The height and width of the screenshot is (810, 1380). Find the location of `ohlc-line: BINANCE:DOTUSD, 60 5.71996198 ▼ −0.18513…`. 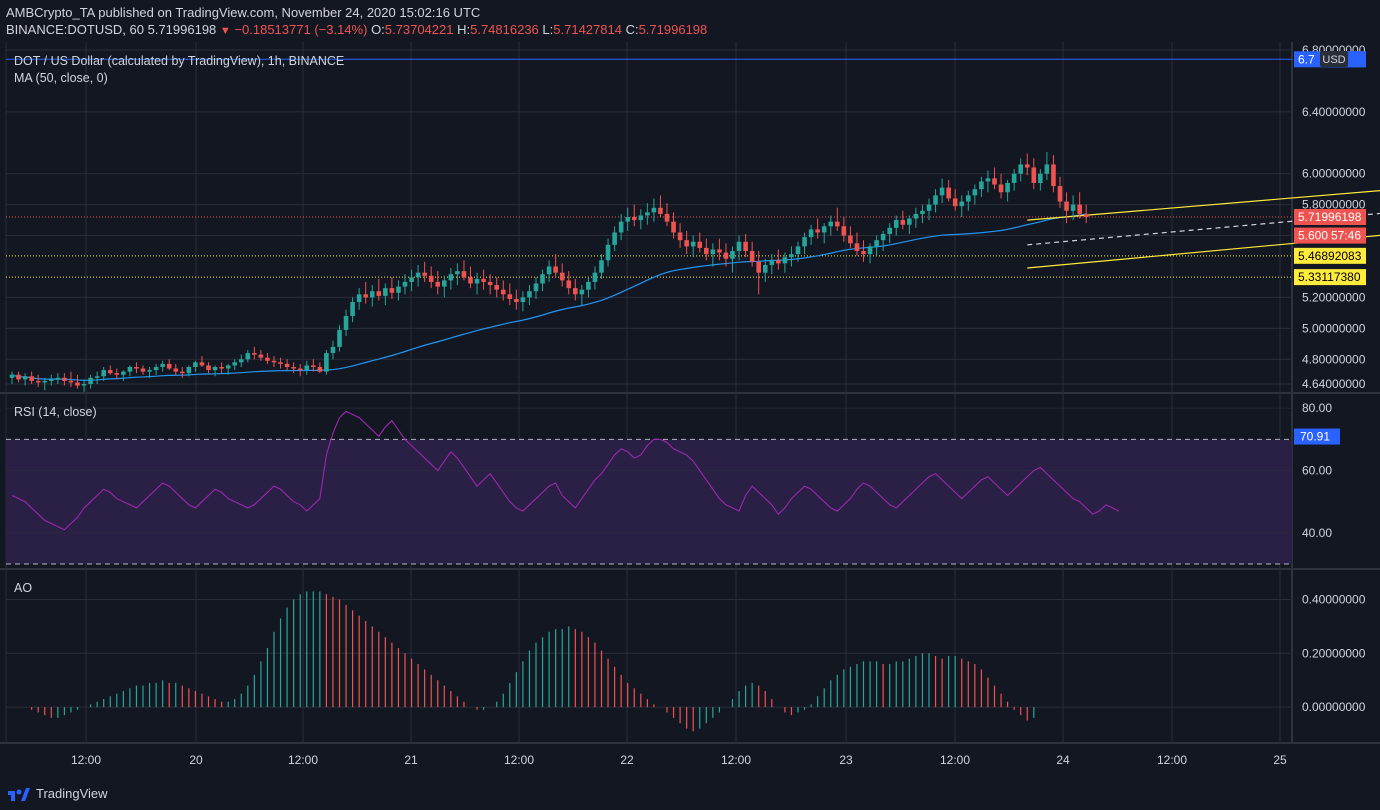

ohlc-line: BINANCE:DOTUSD, 60 5.71996198 ▼ −0.18513… is located at coordinates (356, 29).